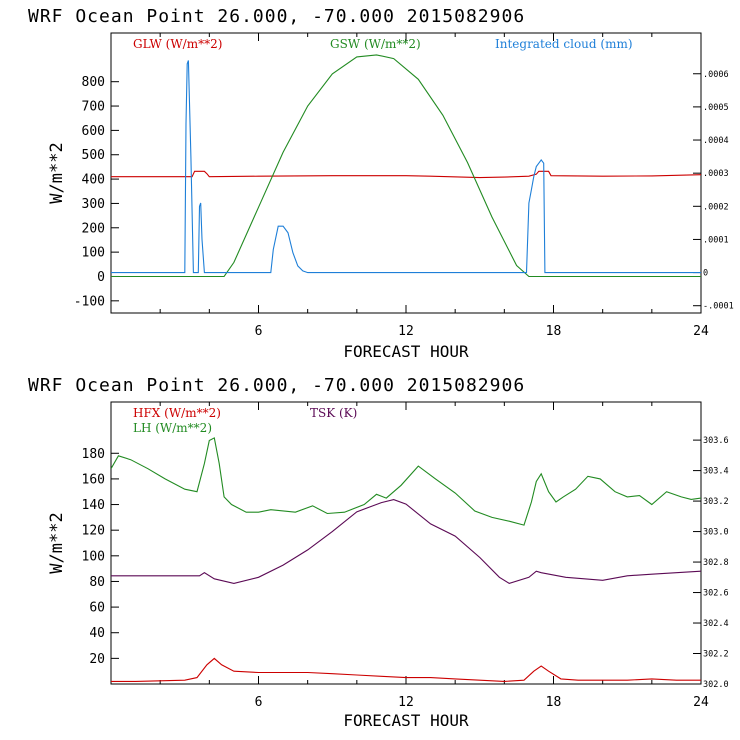 The height and width of the screenshot is (740, 740). What do you see at coordinates (177, 413) in the screenshot?
I see `legend-hfx: HFX (W/m**2)` at bounding box center [177, 413].